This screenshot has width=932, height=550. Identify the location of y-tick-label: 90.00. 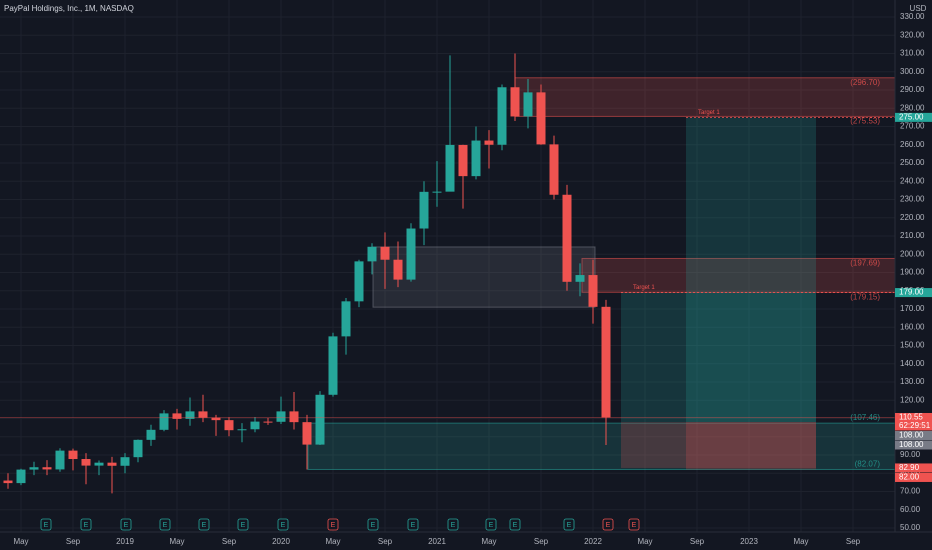
(910, 454).